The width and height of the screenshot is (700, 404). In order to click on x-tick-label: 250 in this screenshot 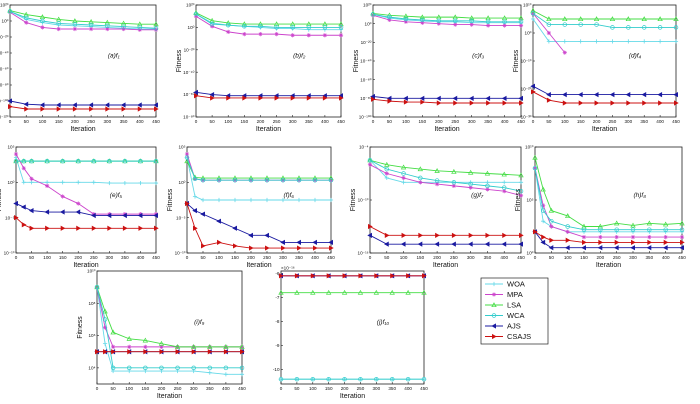, I will do `click(94, 257)`.